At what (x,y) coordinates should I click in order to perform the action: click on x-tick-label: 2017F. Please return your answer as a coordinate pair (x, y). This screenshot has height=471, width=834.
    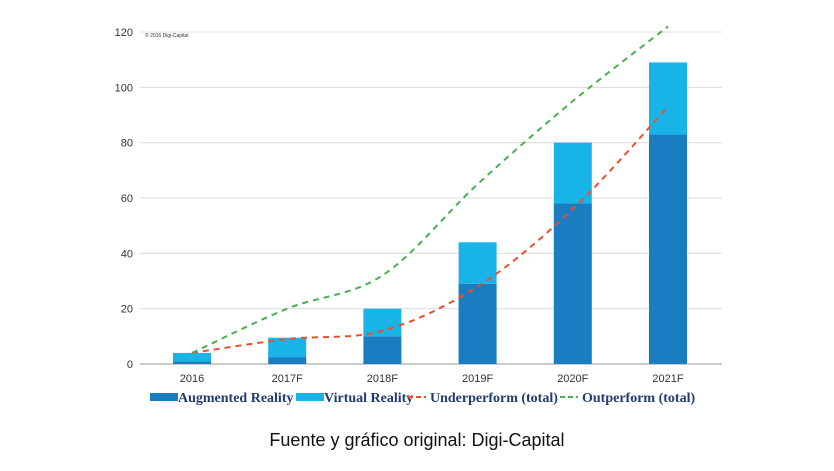
    Looking at the image, I should click on (287, 379).